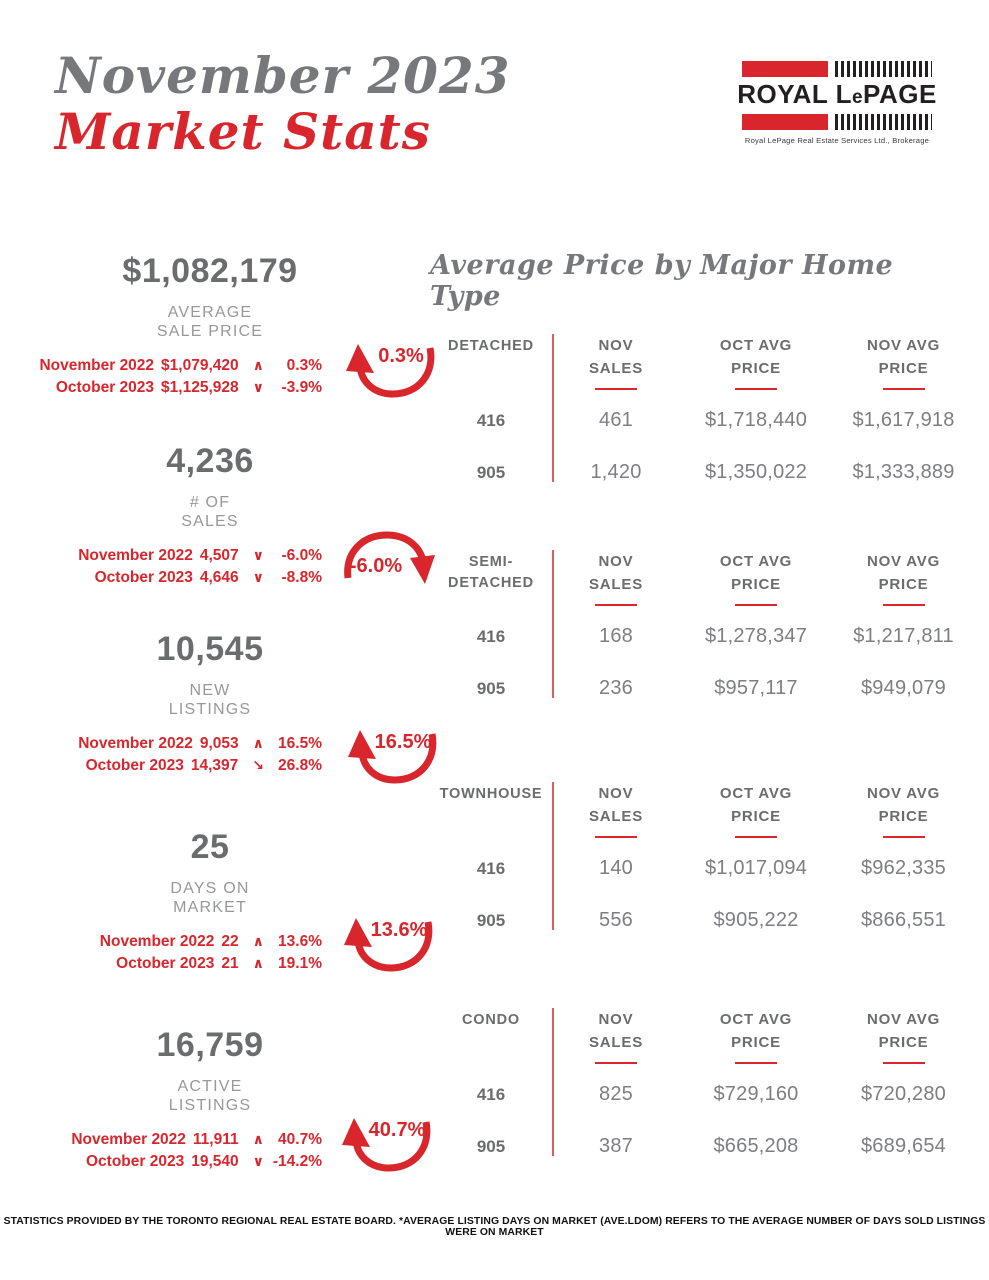 This screenshot has width=989, height=1280. I want to click on nov-sales-value: 140, so click(616, 868).